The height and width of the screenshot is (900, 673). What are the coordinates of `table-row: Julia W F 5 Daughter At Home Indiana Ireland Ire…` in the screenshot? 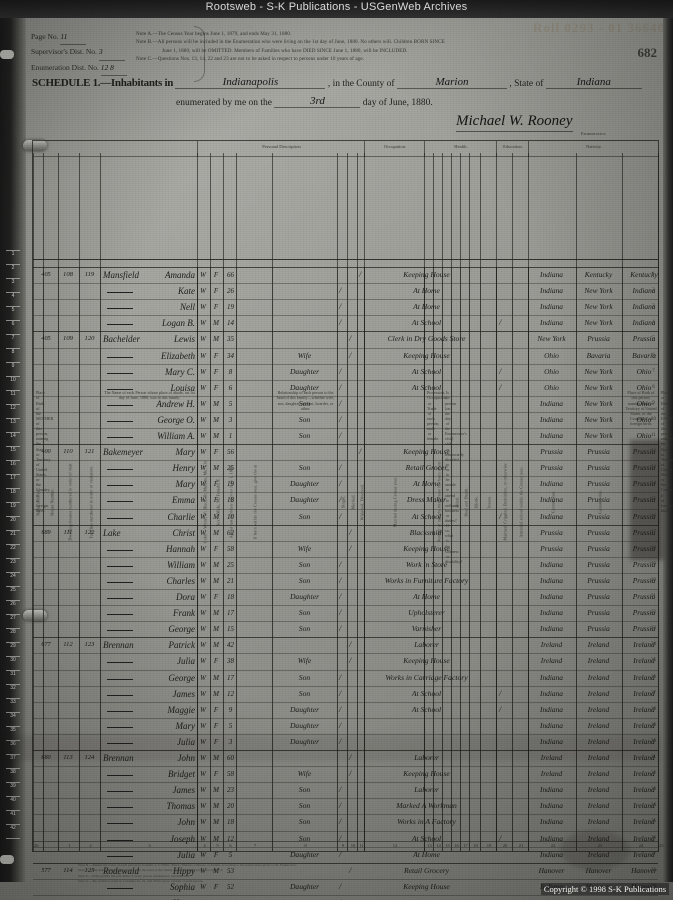 It's located at (345, 854).